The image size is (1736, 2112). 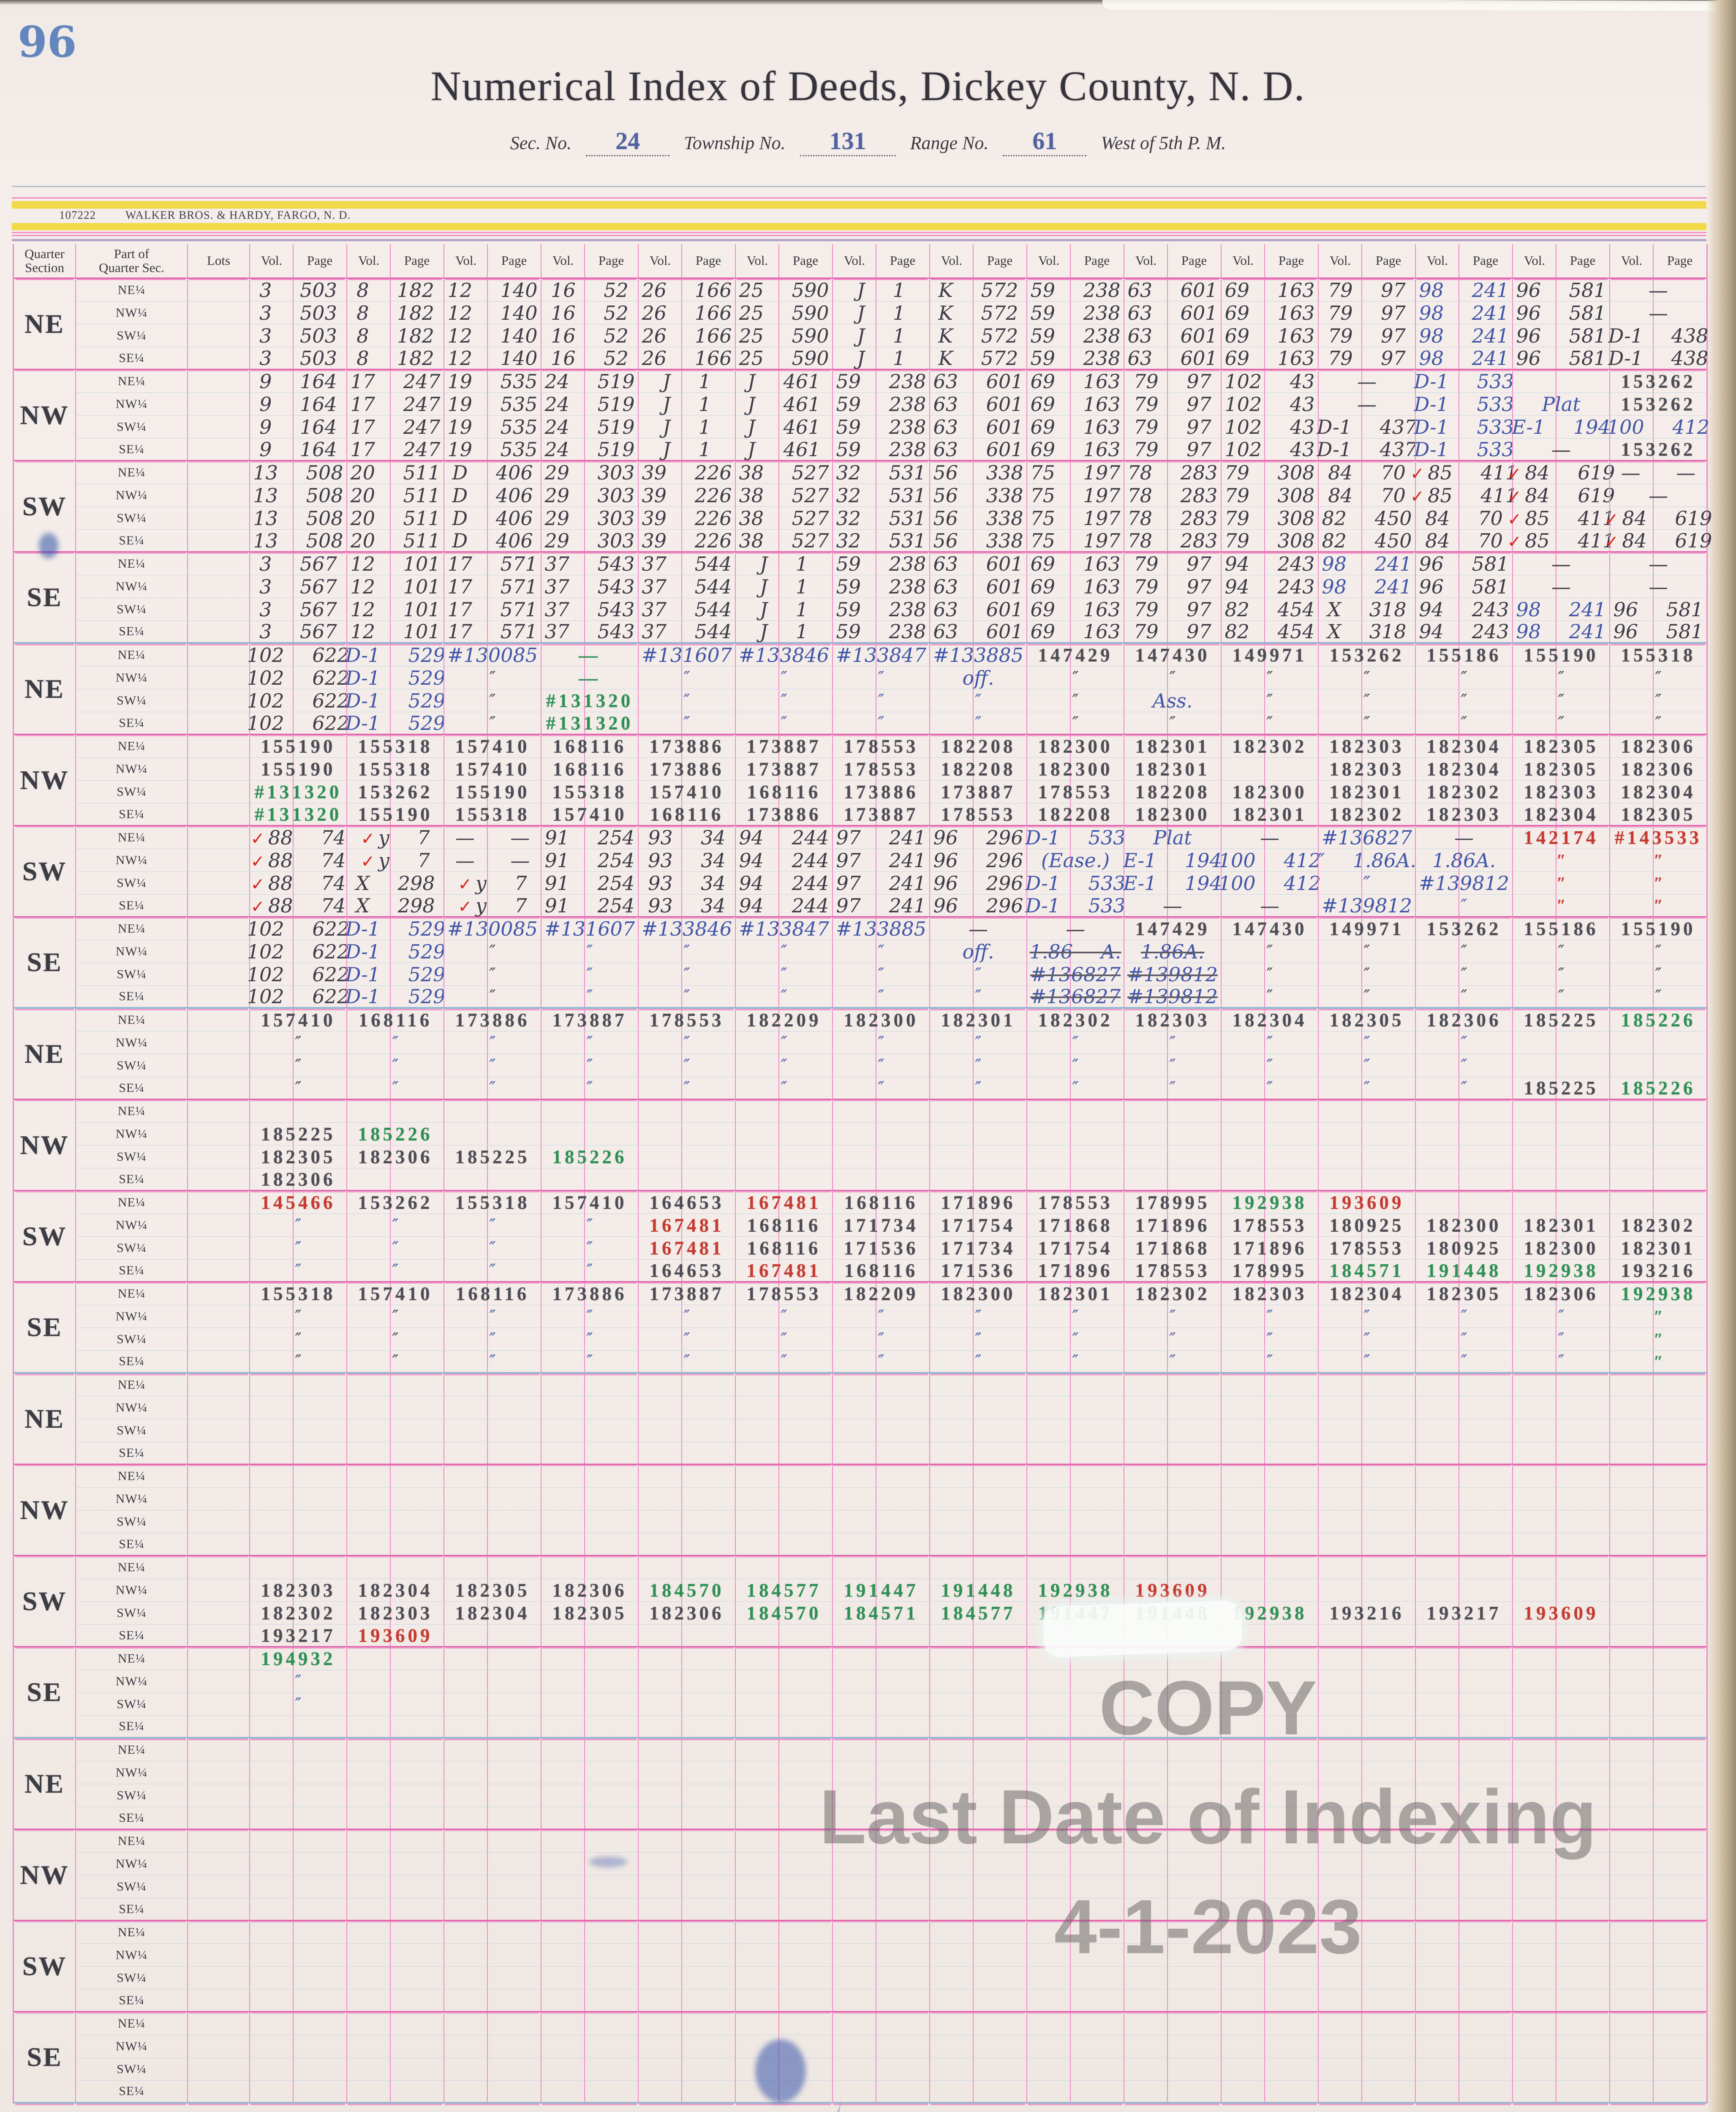 I want to click on table-cell: 56 338, so click(x=977, y=472).